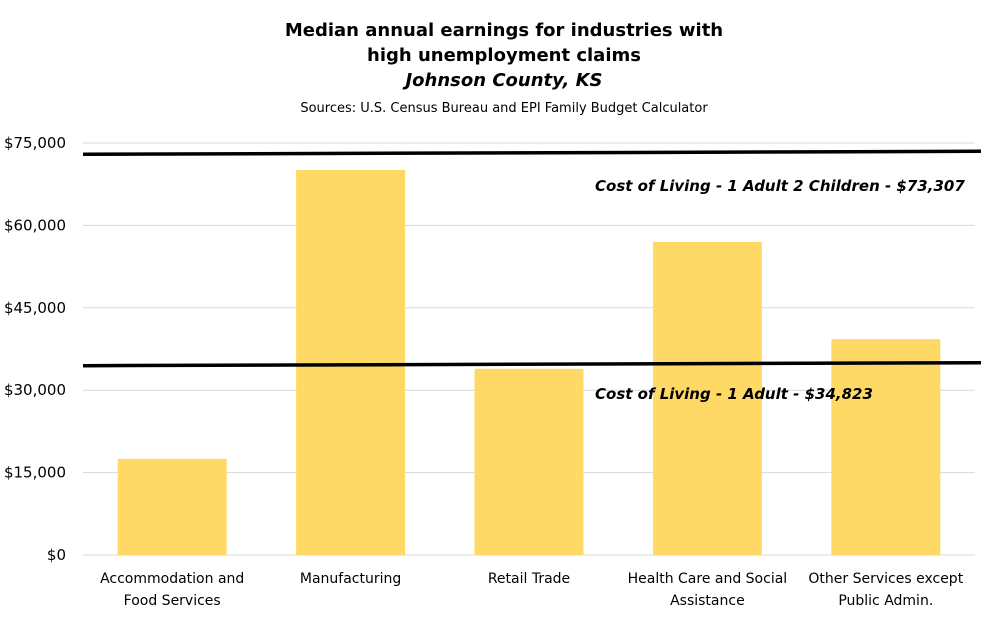 The width and height of the screenshot is (1008, 627). Describe the element at coordinates (35, 143) in the screenshot. I see `y-tick-label: $75,000` at that location.